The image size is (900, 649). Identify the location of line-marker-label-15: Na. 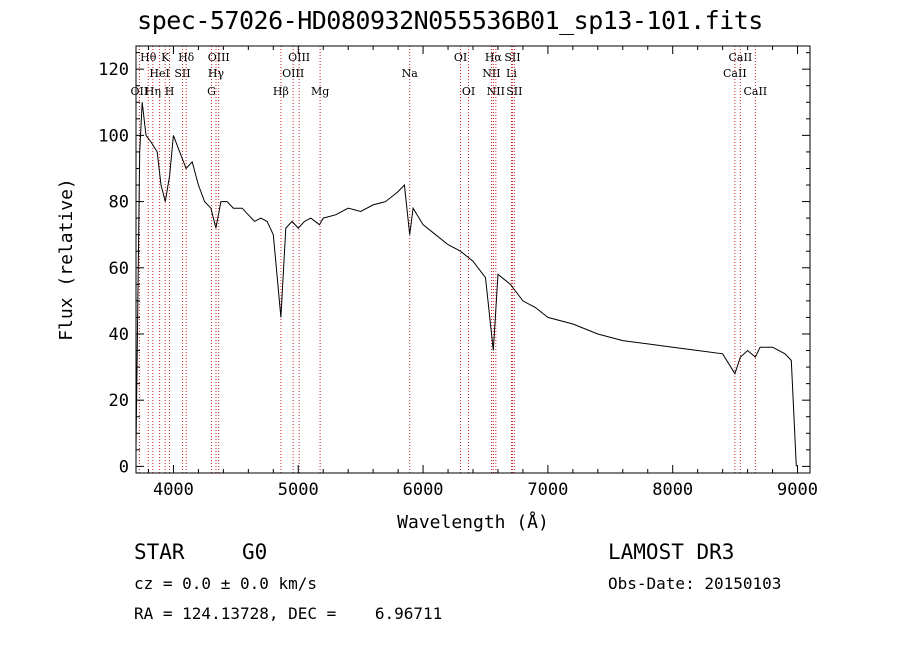
(410, 73).